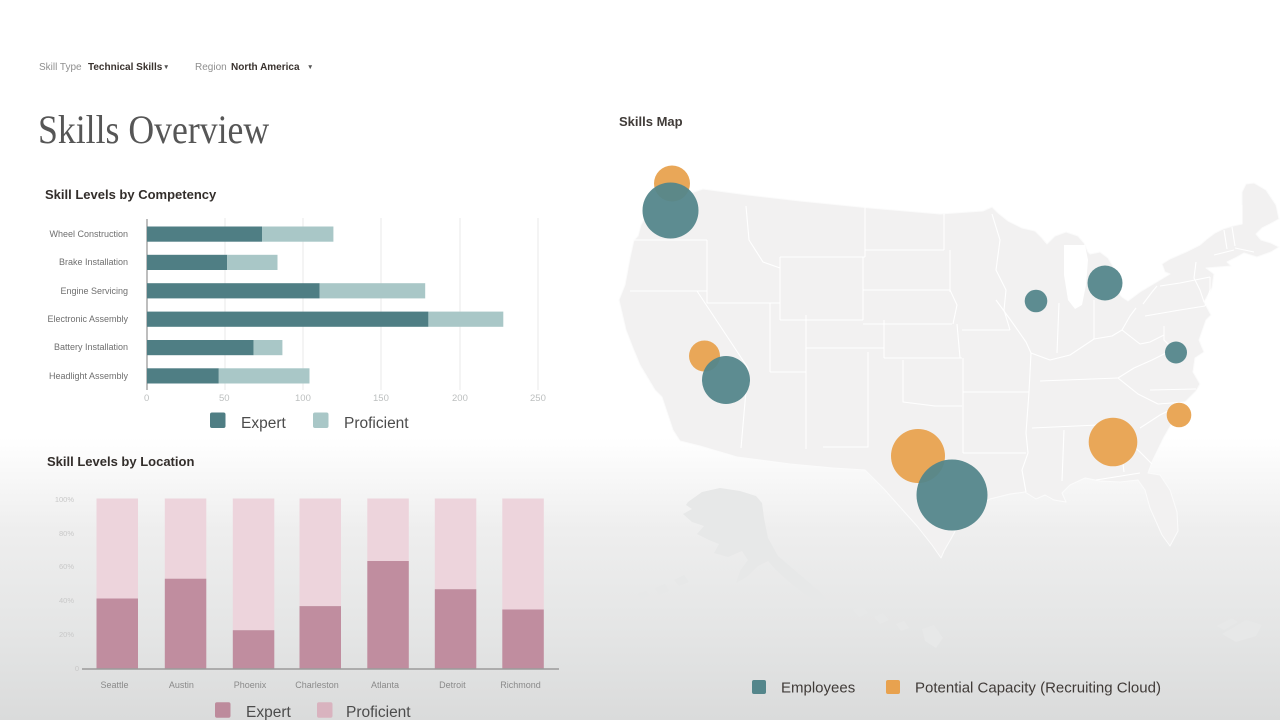 The image size is (1280, 720). Describe the element at coordinates (88, 234) in the screenshot. I see `svg-text: Wheel Construction` at that location.